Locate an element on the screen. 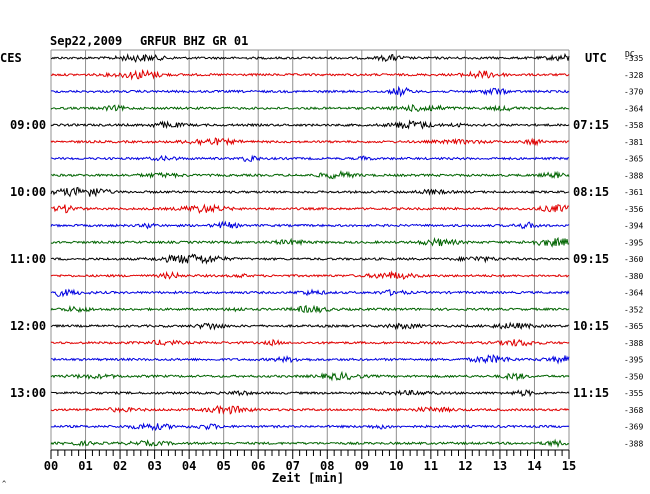  right-time-label: 11:15 is located at coordinates (591, 393).